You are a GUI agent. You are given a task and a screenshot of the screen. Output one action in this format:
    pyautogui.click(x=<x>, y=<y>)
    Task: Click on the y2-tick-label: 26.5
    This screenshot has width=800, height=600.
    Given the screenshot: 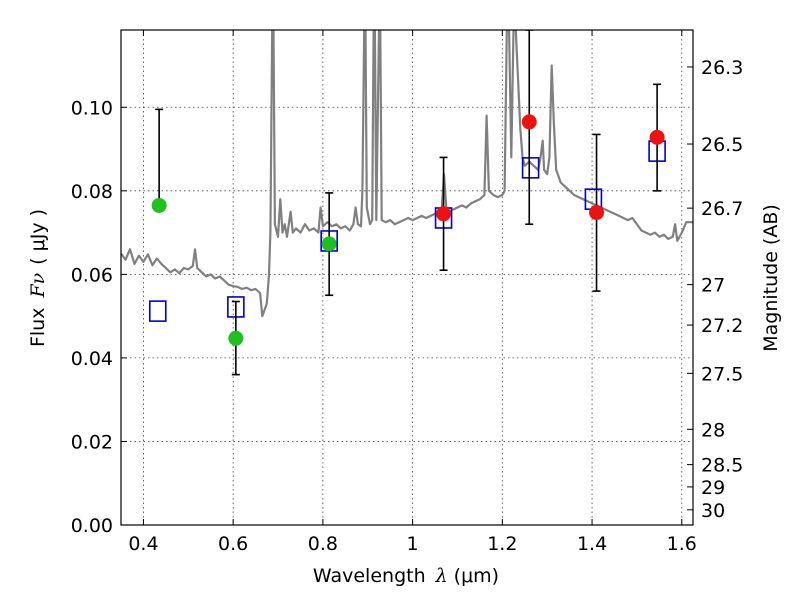 What is the action you would take?
    pyautogui.click(x=722, y=145)
    